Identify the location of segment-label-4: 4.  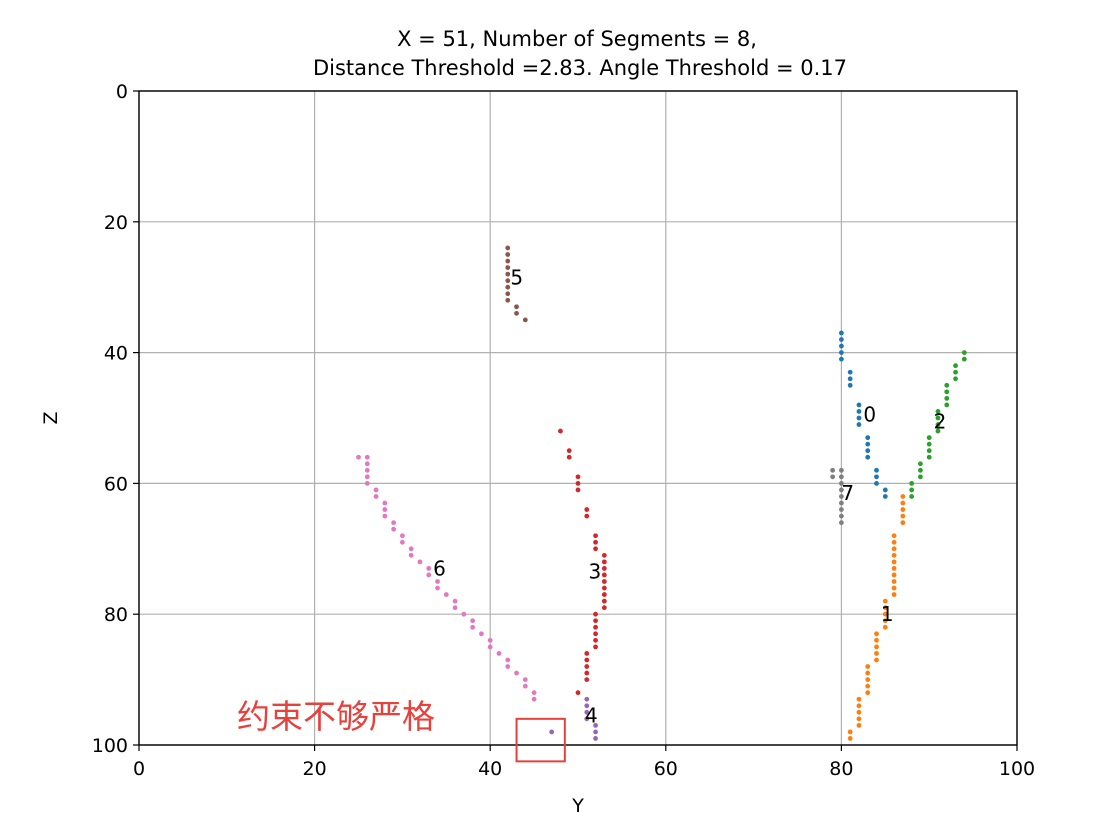
(591, 716).